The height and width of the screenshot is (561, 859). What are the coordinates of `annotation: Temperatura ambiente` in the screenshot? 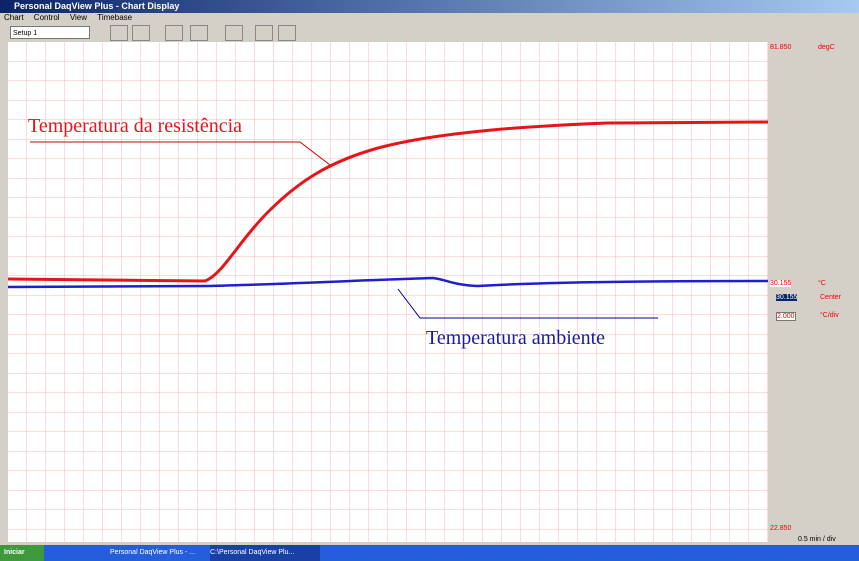 It's located at (515, 338).